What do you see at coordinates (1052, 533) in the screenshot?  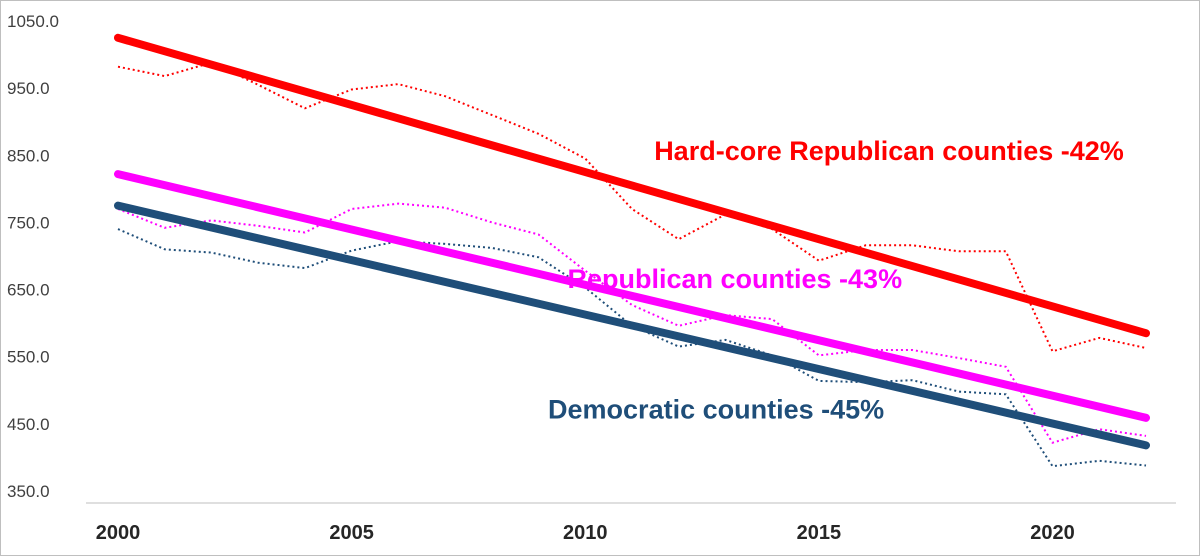 I see `x-tick-label: 2020` at bounding box center [1052, 533].